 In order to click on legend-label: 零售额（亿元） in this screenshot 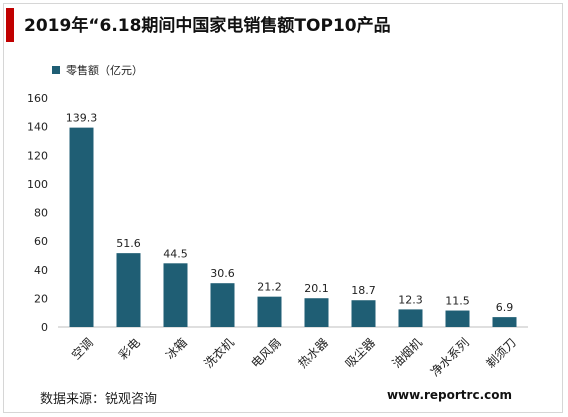, I will do `click(104, 70)`.